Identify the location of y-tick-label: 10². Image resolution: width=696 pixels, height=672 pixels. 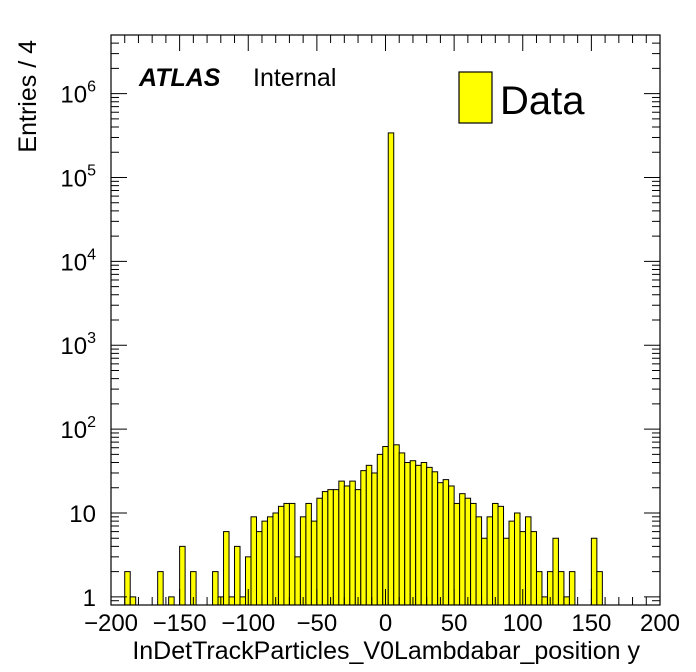
(78, 429).